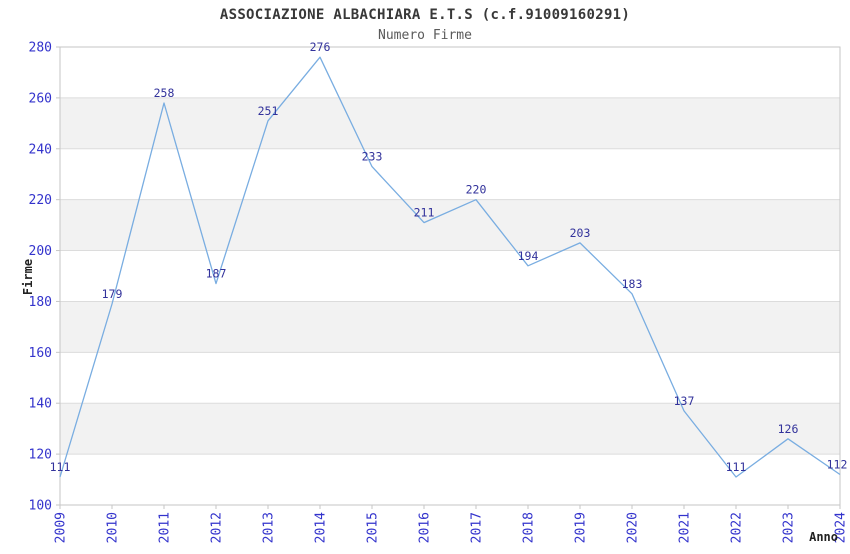 Image resolution: width=850 pixels, height=554 pixels. Describe the element at coordinates (476, 190) in the screenshot. I see `data-label: 220` at that location.